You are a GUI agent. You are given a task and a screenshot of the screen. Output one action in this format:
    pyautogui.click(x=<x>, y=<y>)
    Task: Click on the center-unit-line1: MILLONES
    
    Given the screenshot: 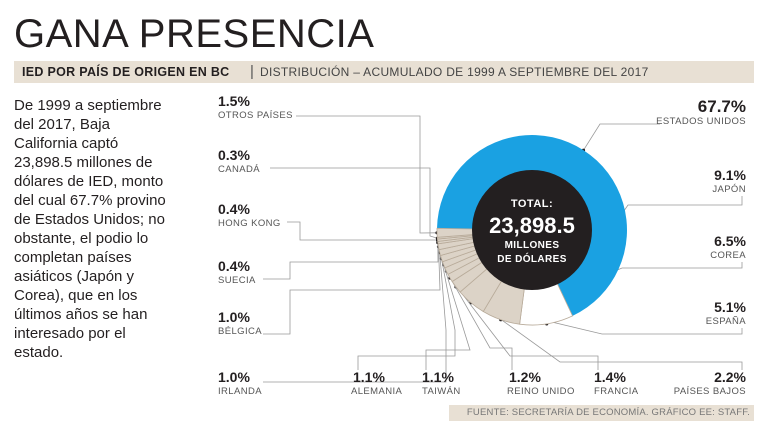 What is the action you would take?
    pyautogui.click(x=532, y=245)
    